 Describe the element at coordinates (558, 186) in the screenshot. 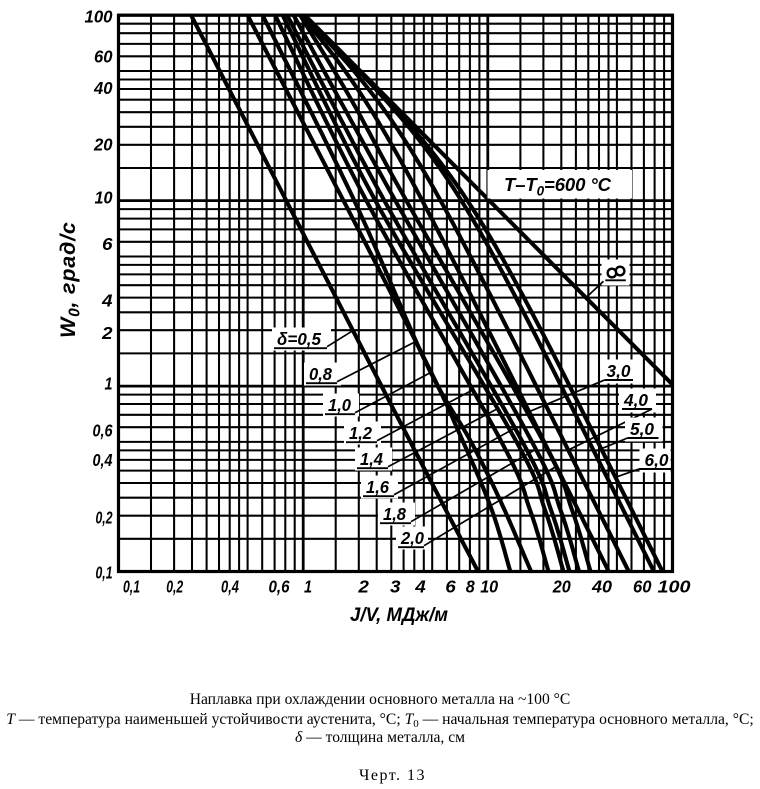

I see `svg-text: T–T0=600 °C` at that location.